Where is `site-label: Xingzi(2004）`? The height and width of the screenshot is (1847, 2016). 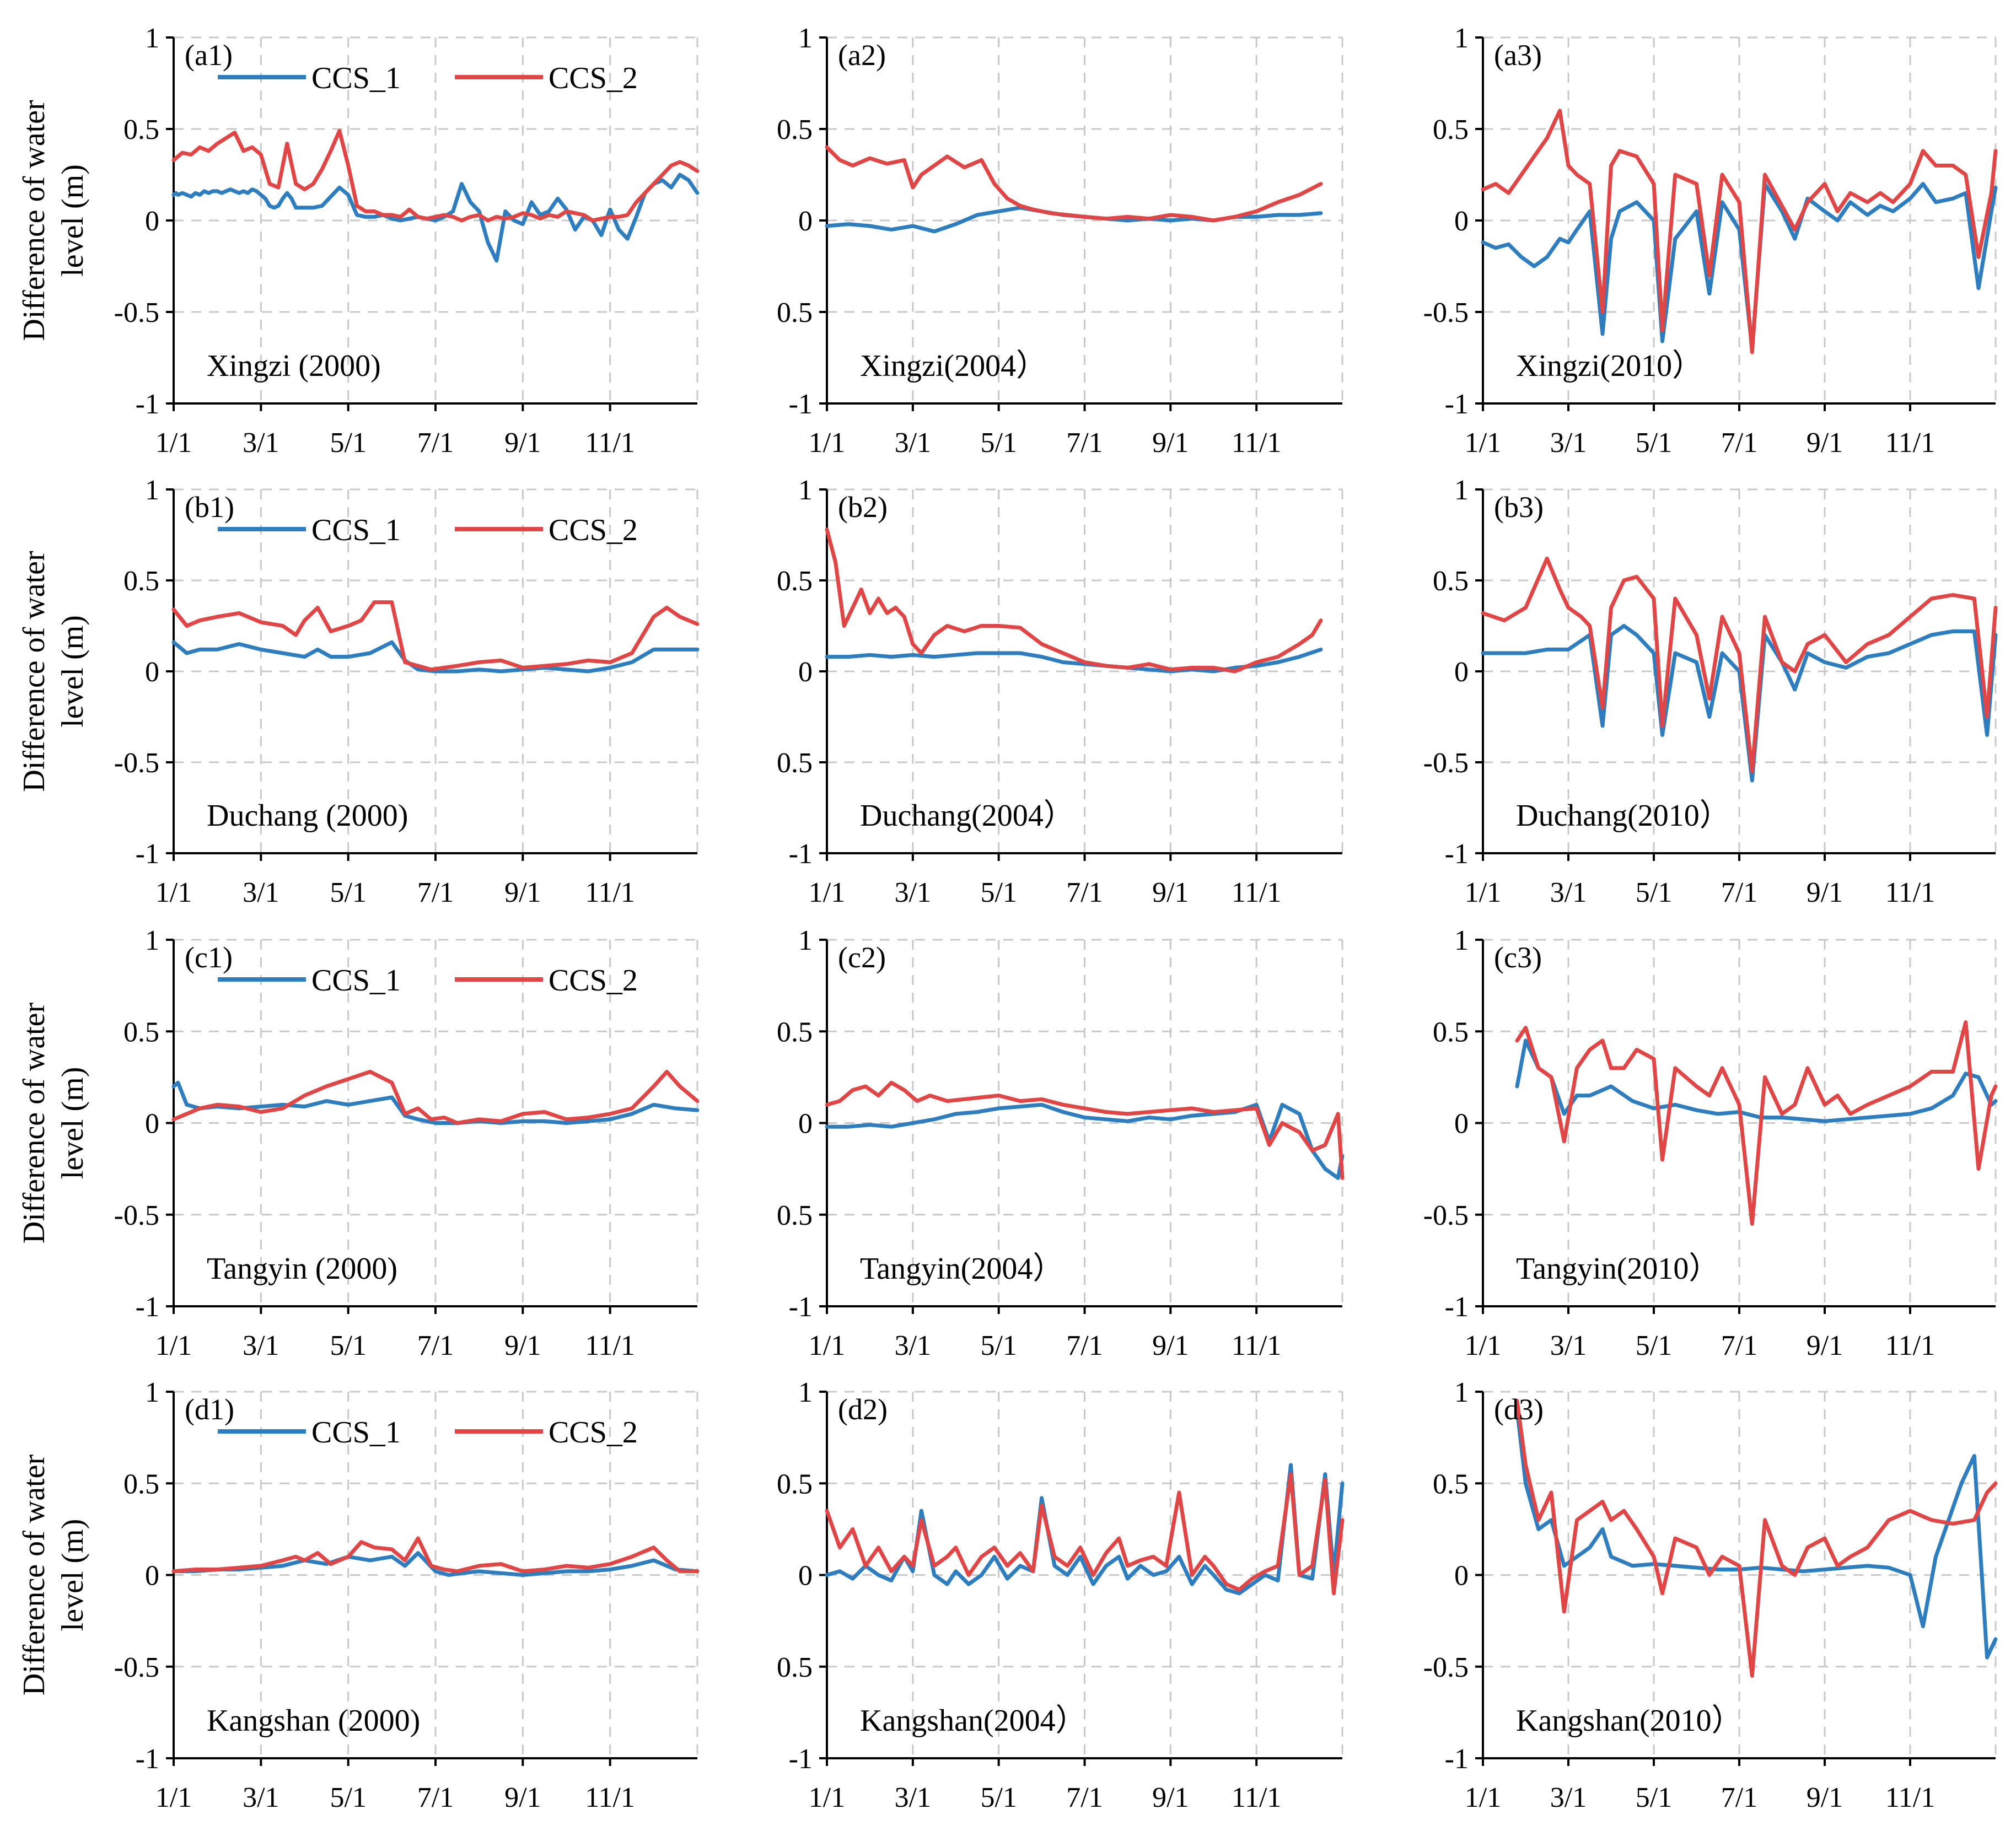 site-label: Xingzi(2004） is located at coordinates (954, 366).